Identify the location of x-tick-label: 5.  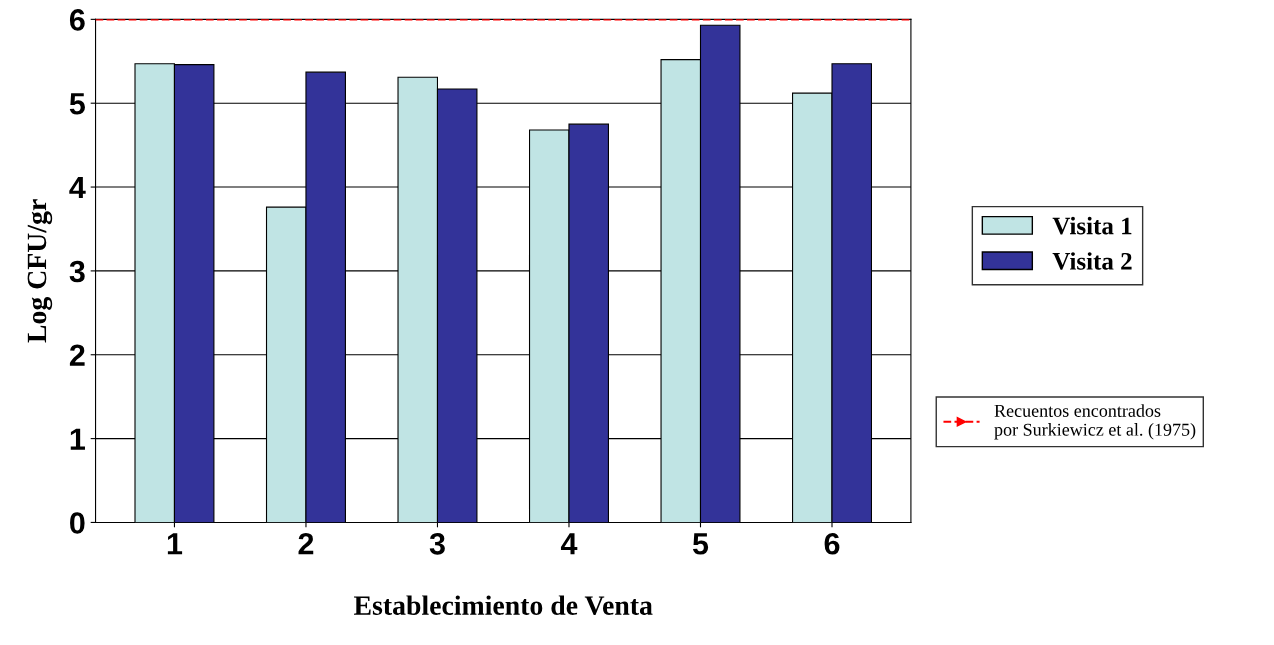
(700, 544).